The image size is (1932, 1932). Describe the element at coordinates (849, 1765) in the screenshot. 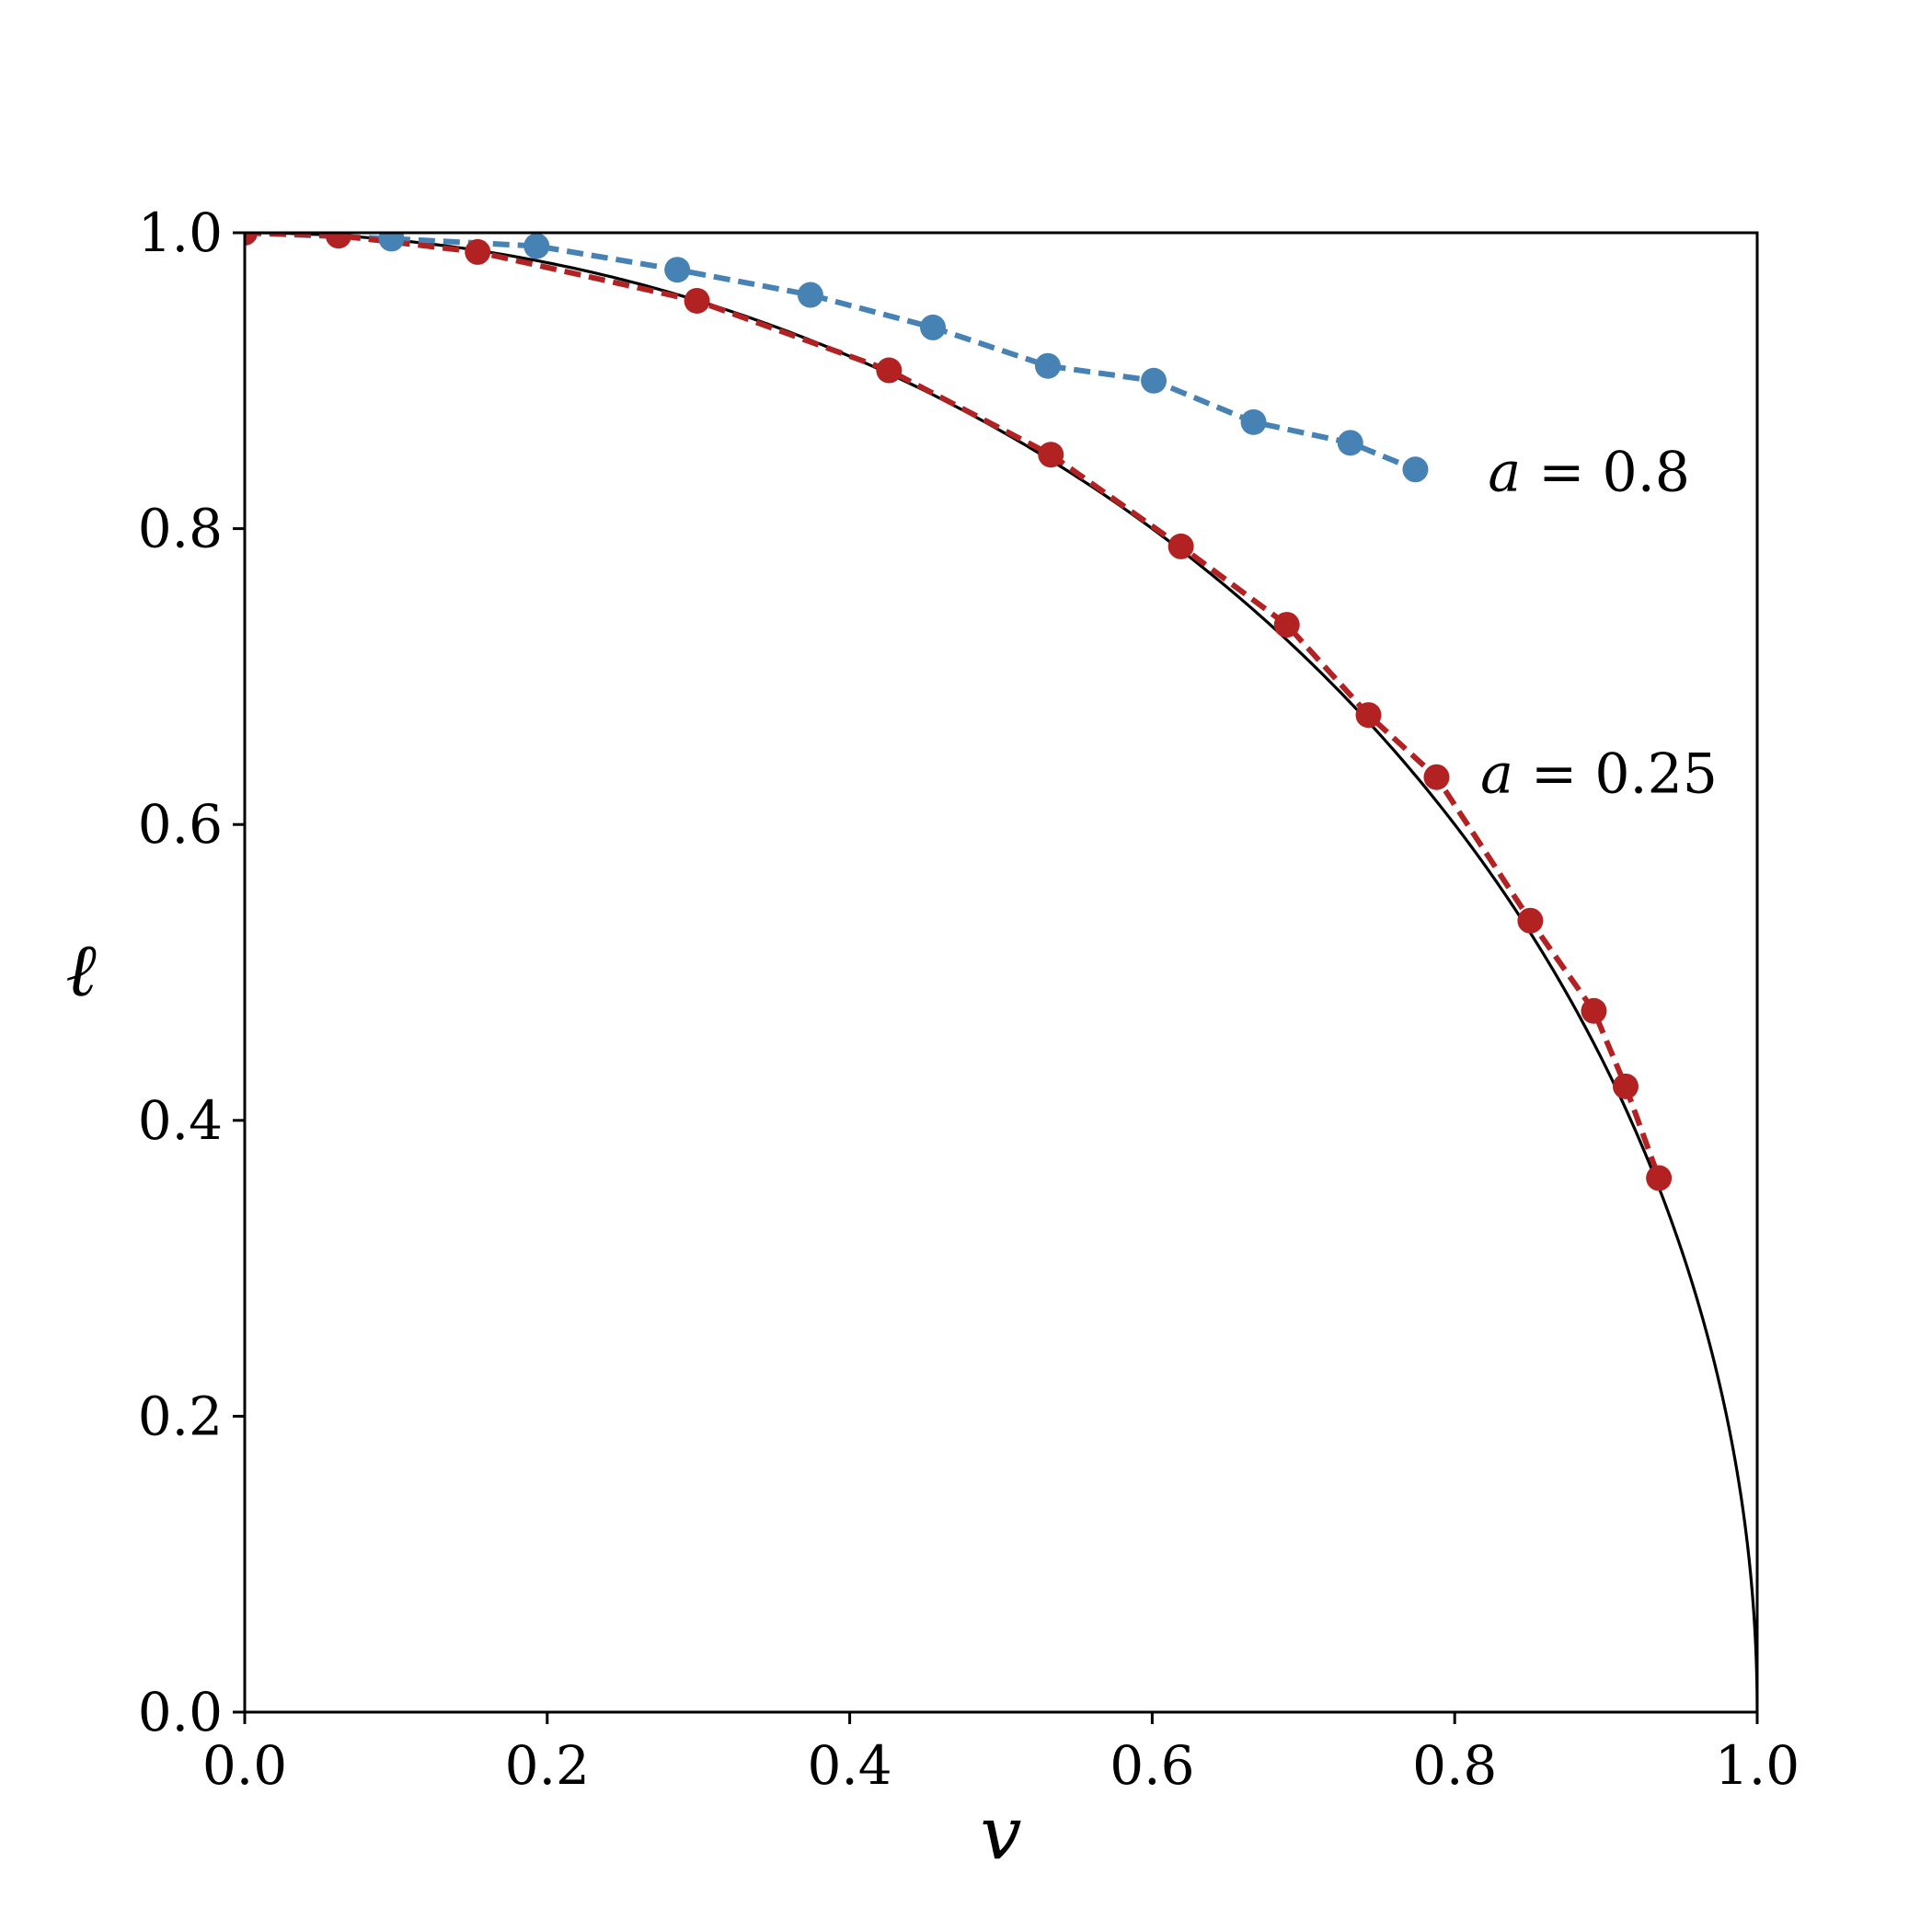

I see `x-tick-label: 0.4` at that location.